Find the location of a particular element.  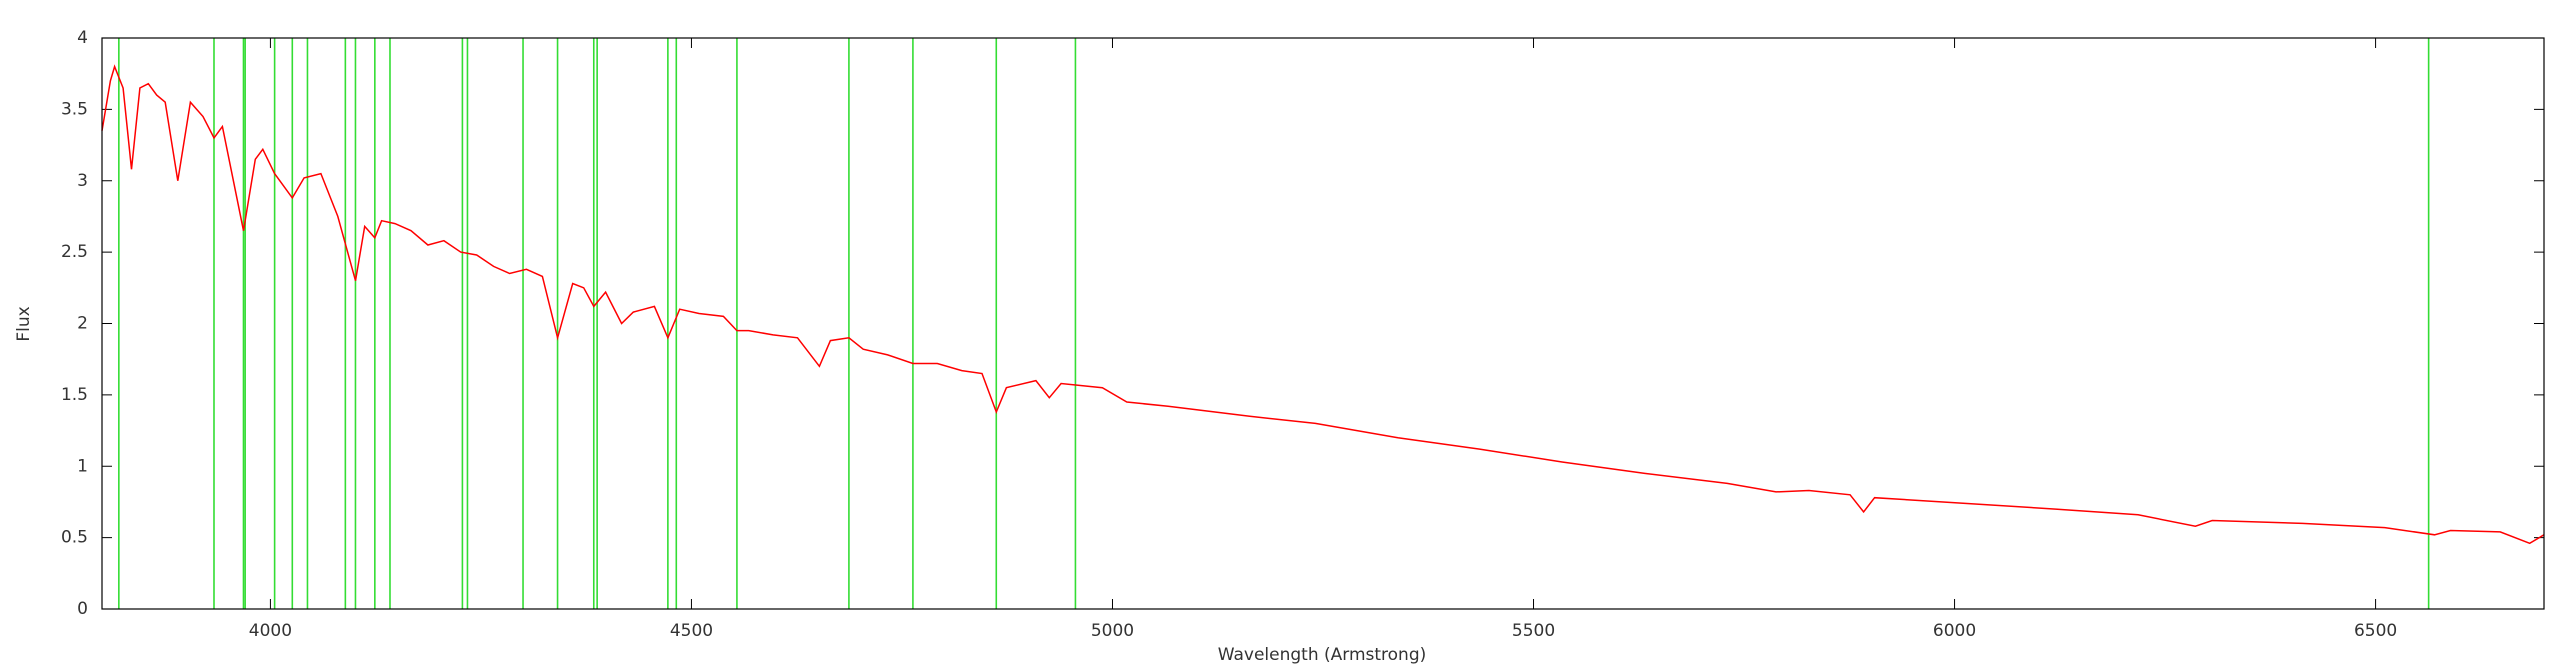

y-tick-label: 2.5 is located at coordinates (74, 252).